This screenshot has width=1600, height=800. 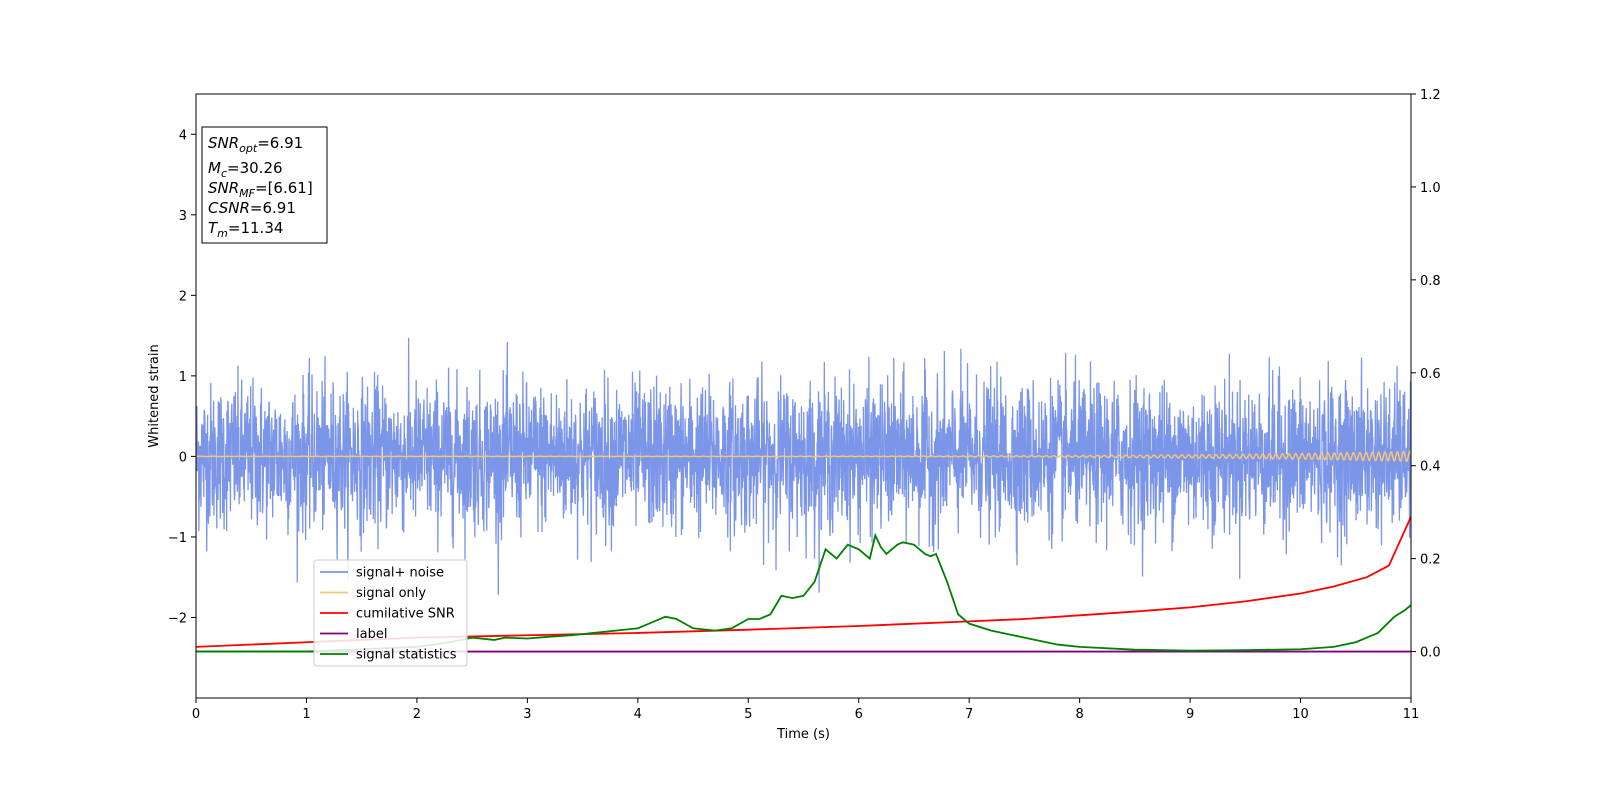 I want to click on series-signal-statistics, so click(x=803, y=592).